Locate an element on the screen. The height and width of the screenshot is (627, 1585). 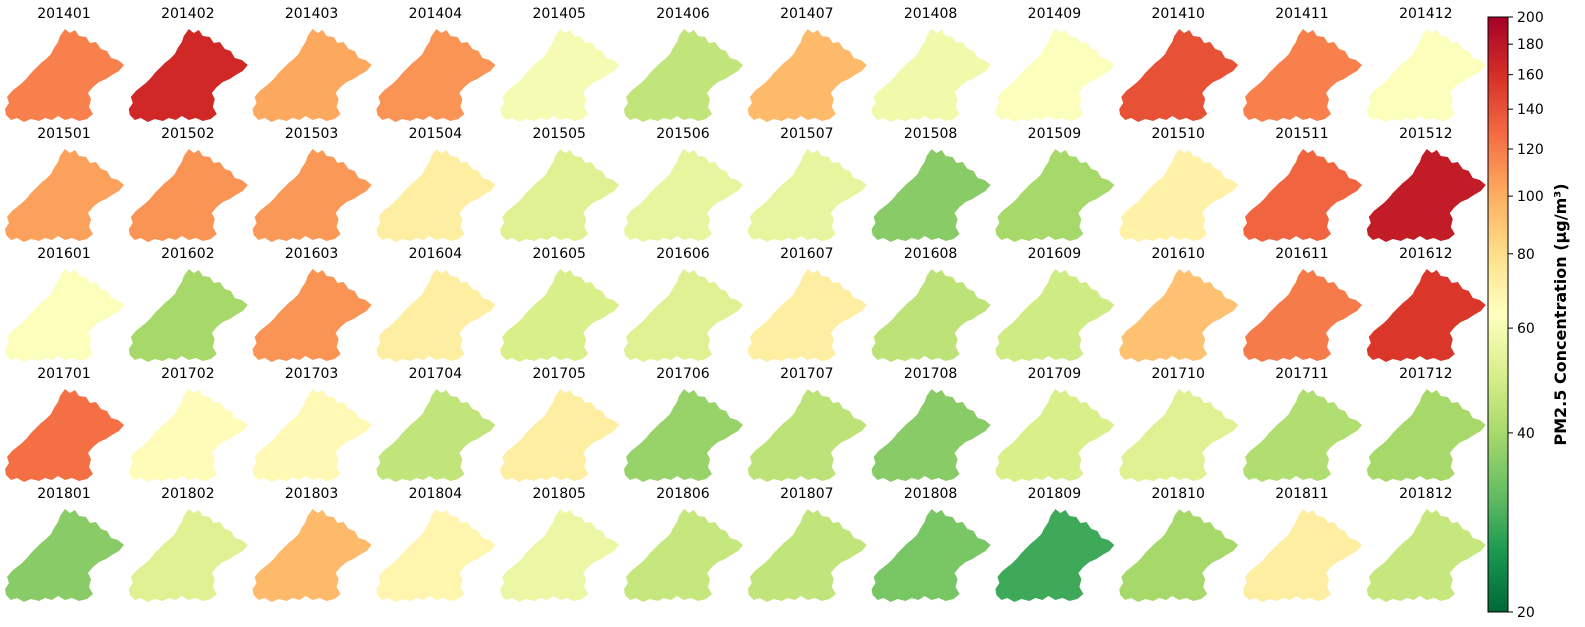
panel-title: 201511 is located at coordinates (1301, 134).